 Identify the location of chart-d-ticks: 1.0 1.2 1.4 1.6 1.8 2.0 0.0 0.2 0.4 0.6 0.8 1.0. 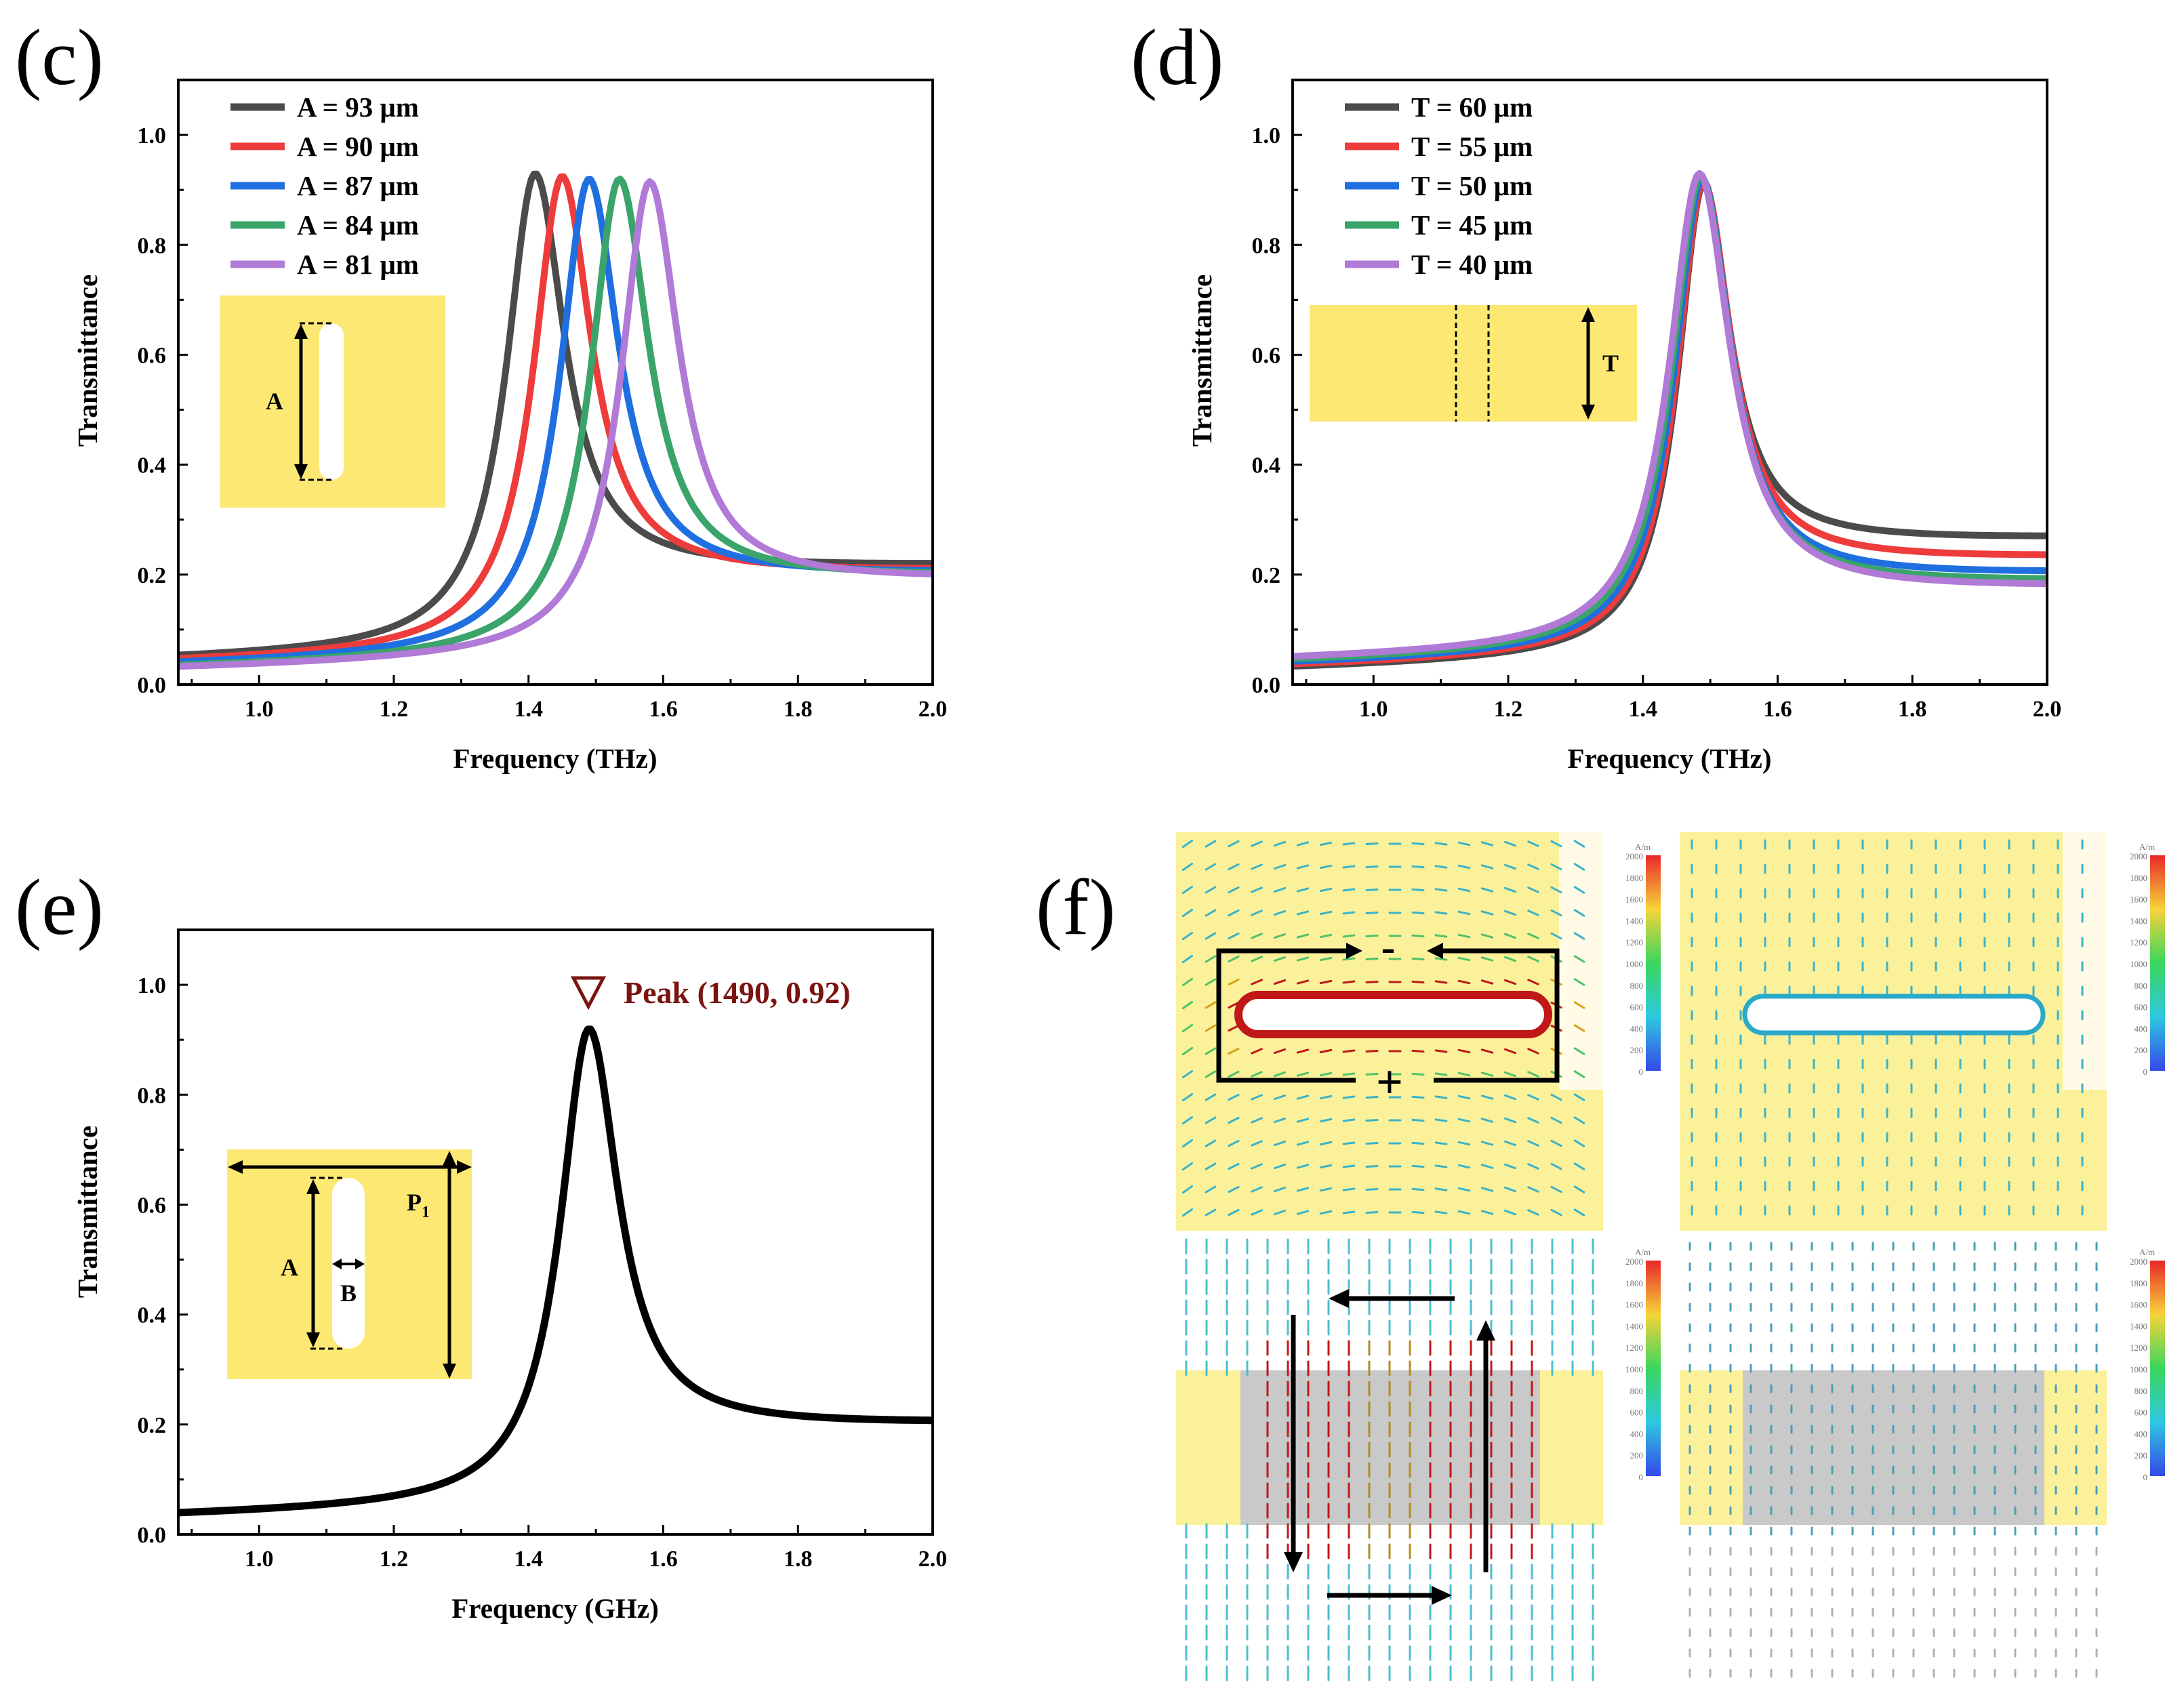
(1656, 400).